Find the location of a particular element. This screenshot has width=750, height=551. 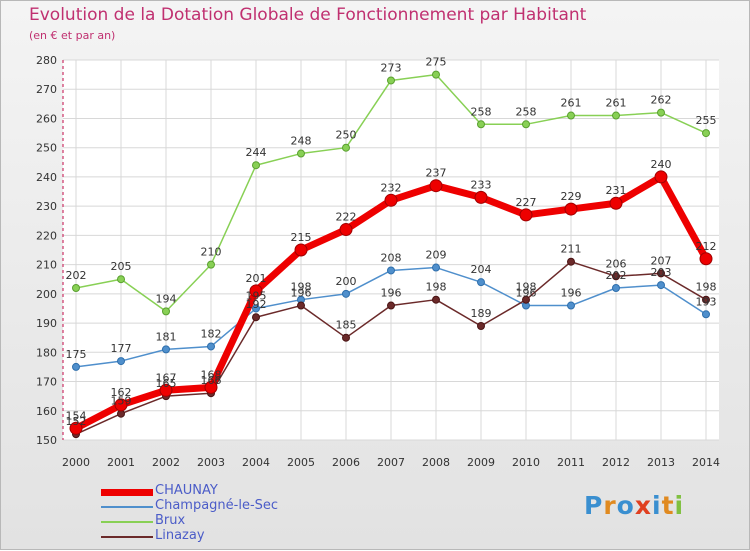

x-tick-label: 2012 is located at coordinates (616, 462).